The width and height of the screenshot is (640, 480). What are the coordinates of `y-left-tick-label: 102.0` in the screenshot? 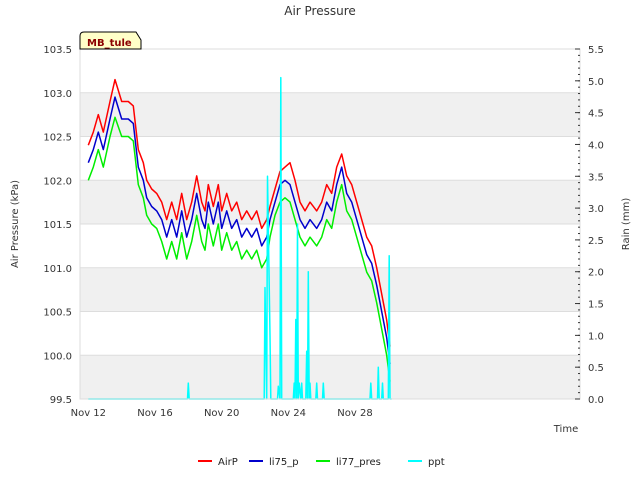 It's located at (57, 181).